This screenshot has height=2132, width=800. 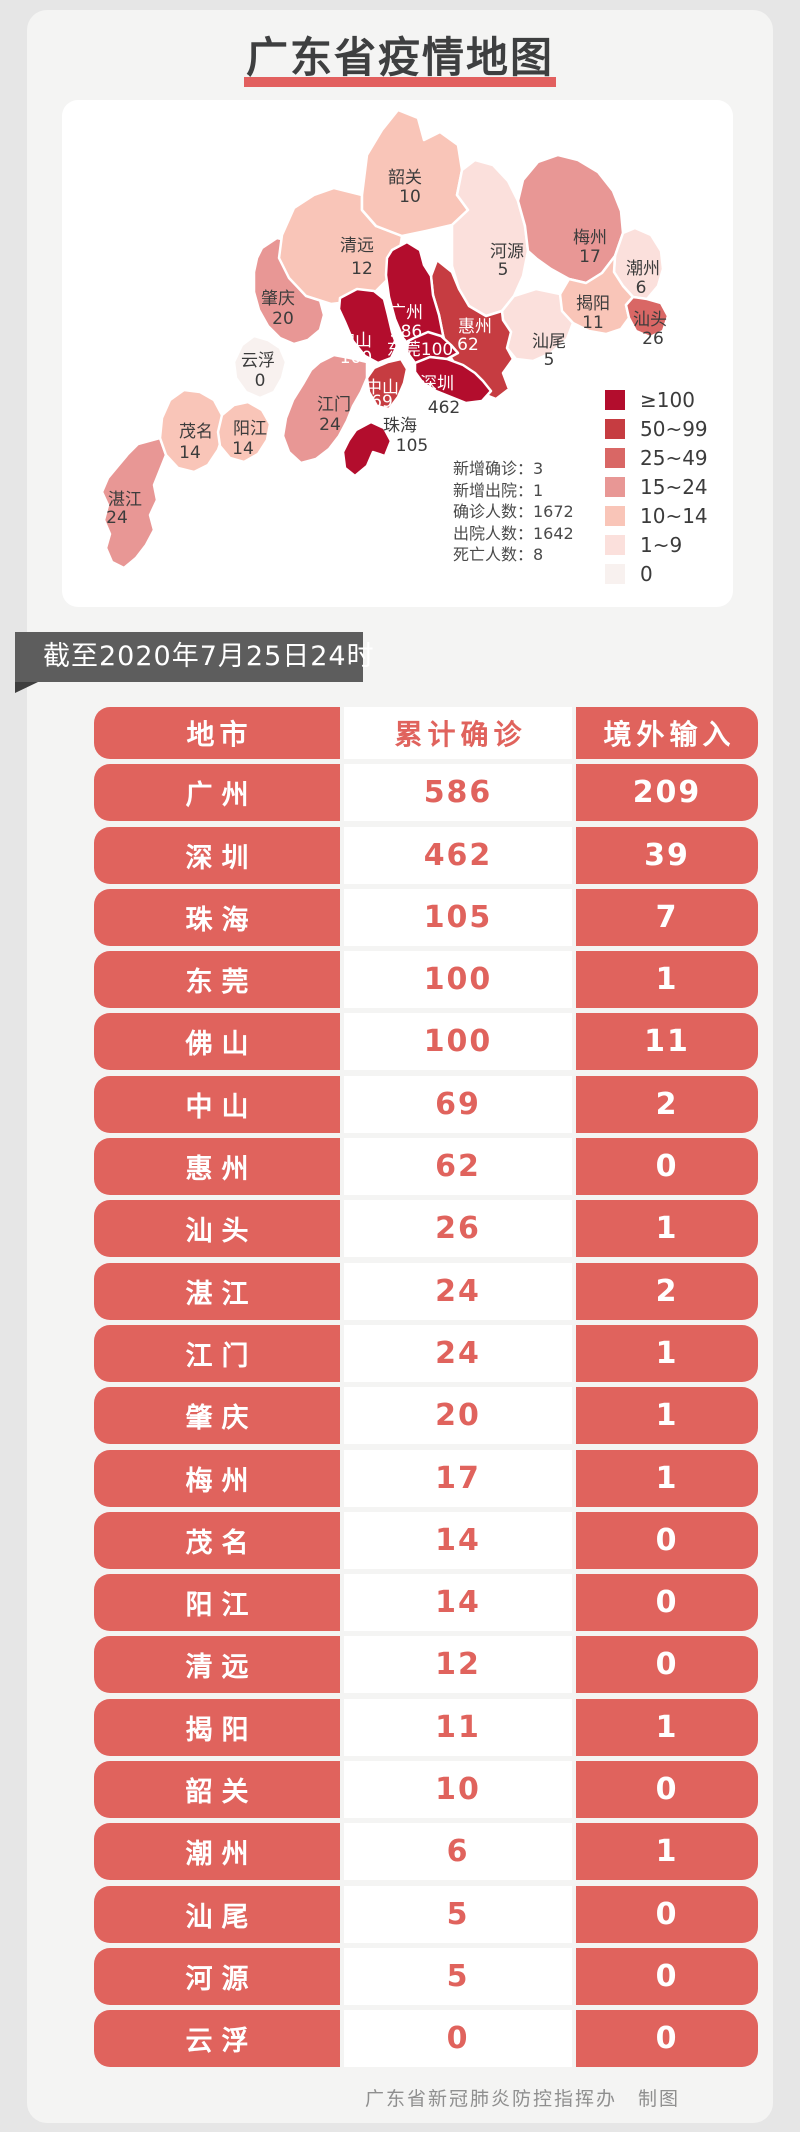 I want to click on city-cell: 广州, so click(x=217, y=793).